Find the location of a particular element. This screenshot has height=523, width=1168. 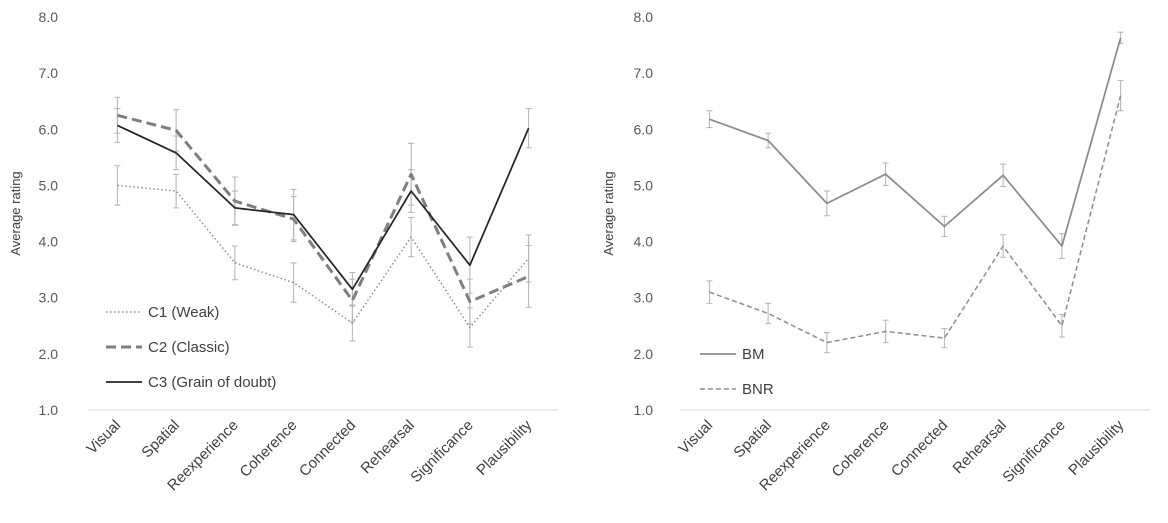

legend-label: C1 (Weak) is located at coordinates (183, 312).